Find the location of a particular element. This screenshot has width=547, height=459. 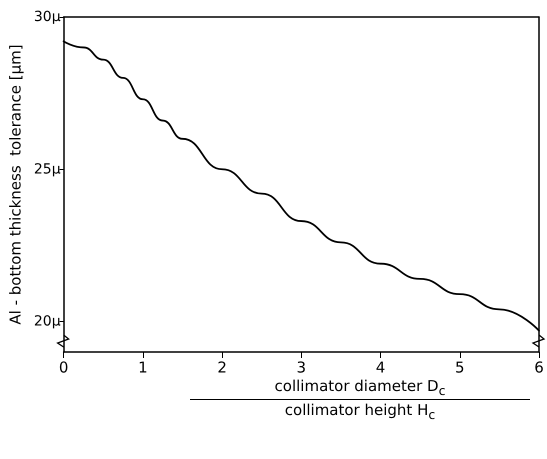

x-tick-label: 5 is located at coordinates (459, 367).